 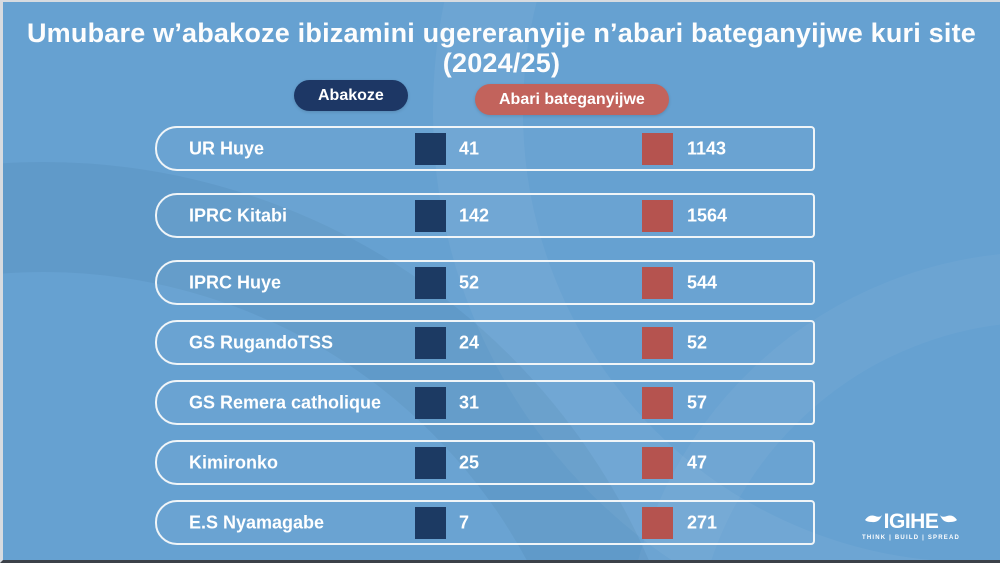 I want to click on site-label: UR Huye, so click(x=227, y=148).